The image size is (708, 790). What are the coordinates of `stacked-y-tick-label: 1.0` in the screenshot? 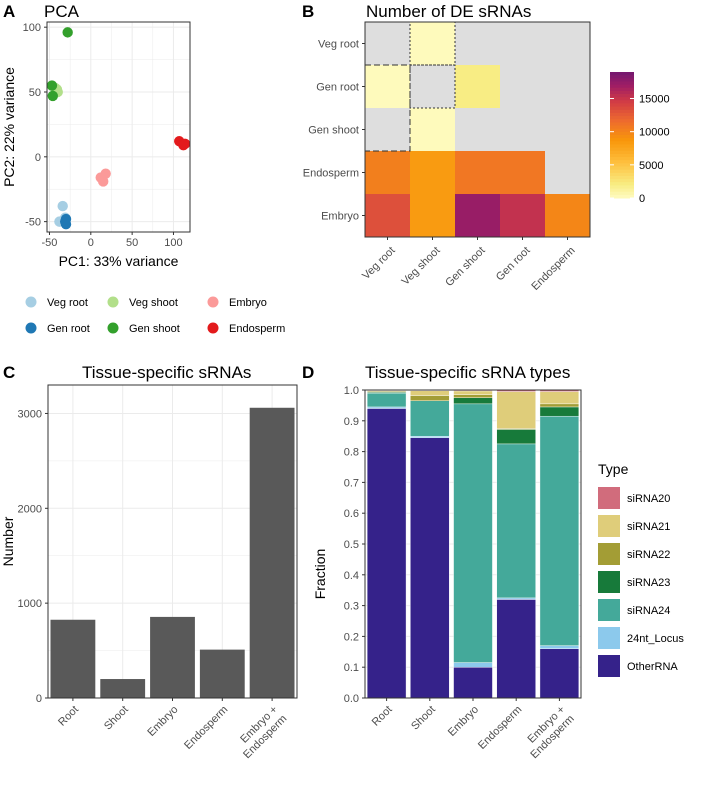 It's located at (351, 391).